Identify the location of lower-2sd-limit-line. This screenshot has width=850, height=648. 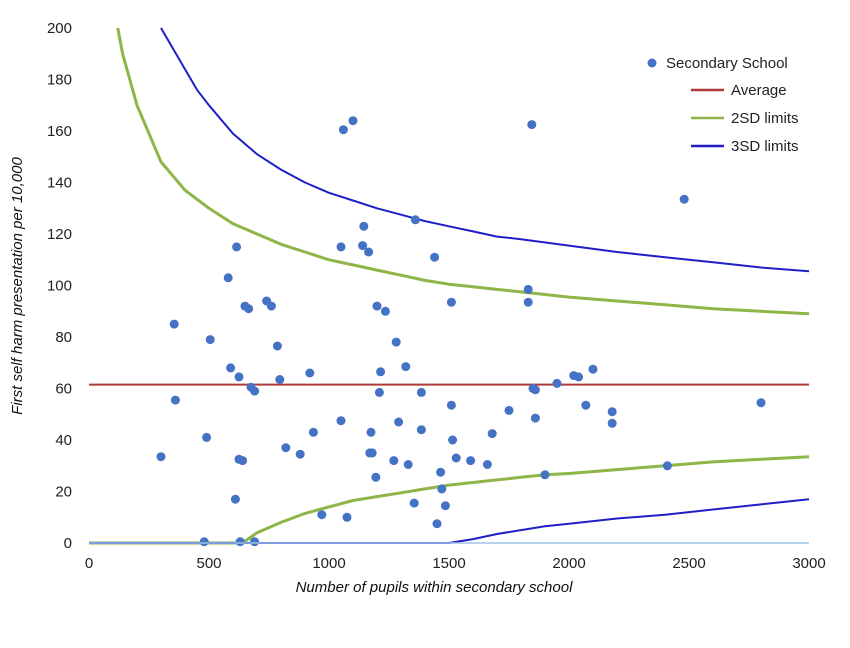
(449, 500).